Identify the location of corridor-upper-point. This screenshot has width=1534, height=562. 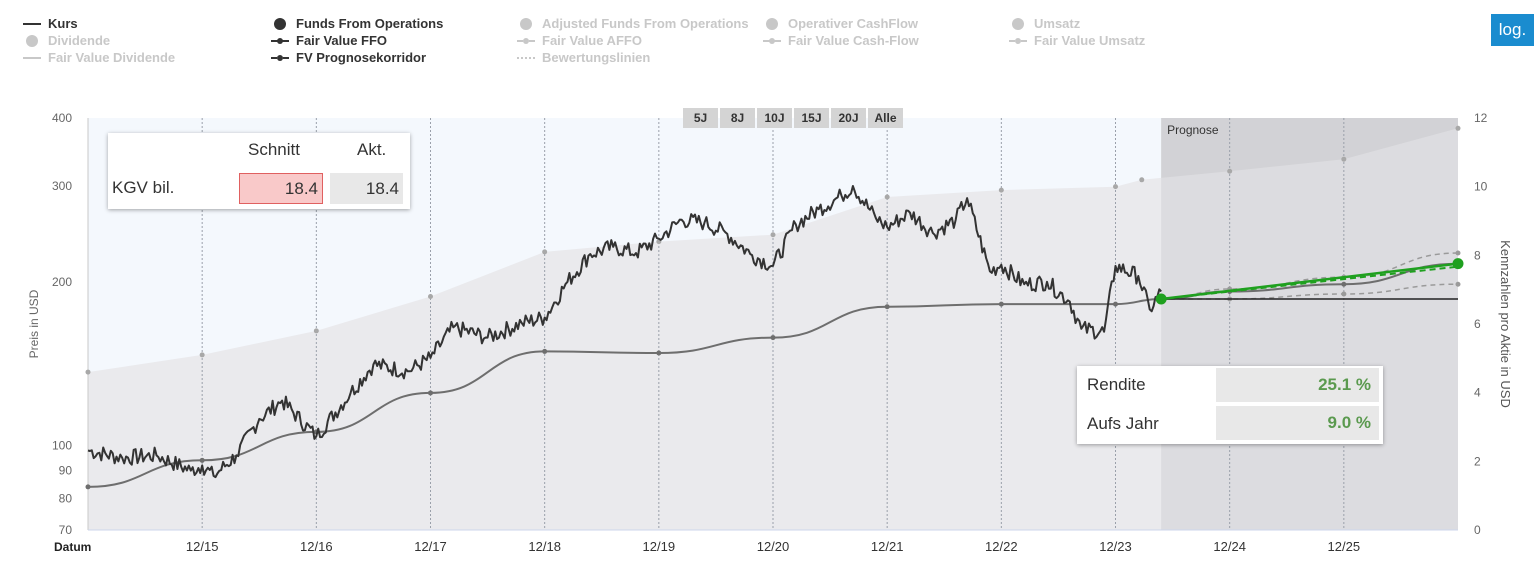
(1458, 253).